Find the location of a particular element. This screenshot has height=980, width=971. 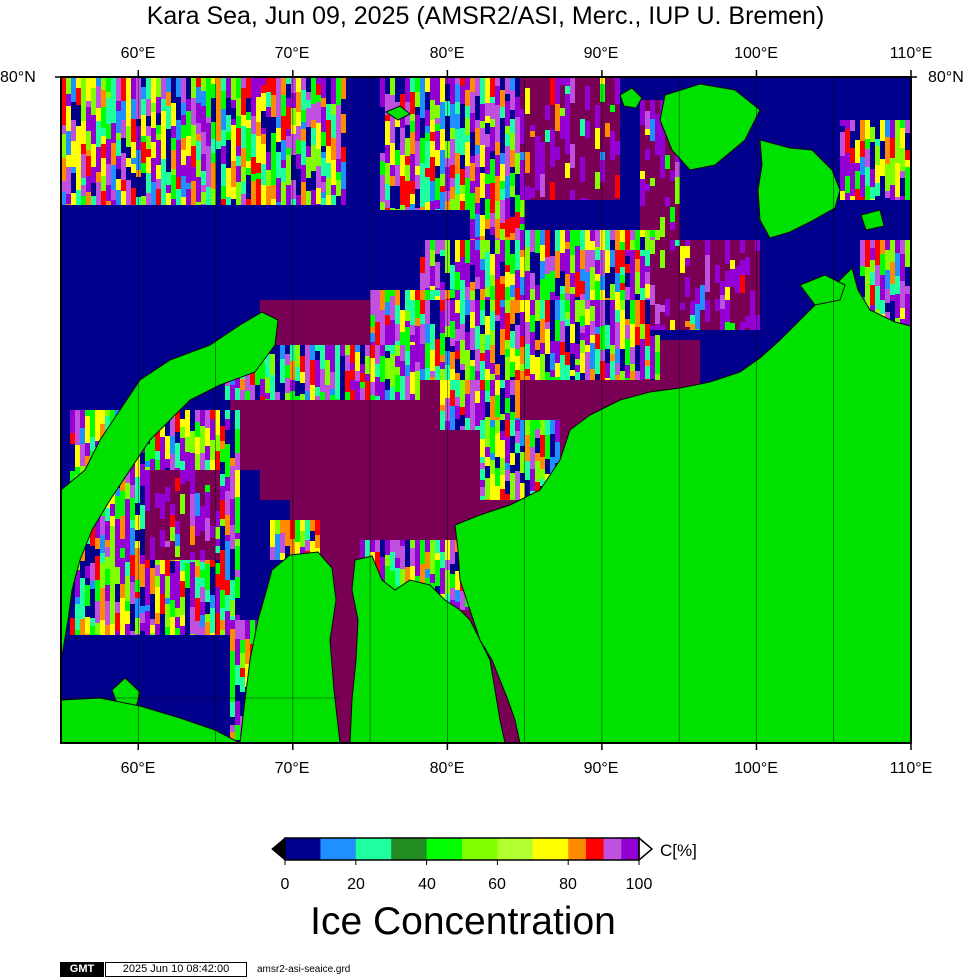

bottom-lon-tick-70: 70°E is located at coordinates (292, 768).